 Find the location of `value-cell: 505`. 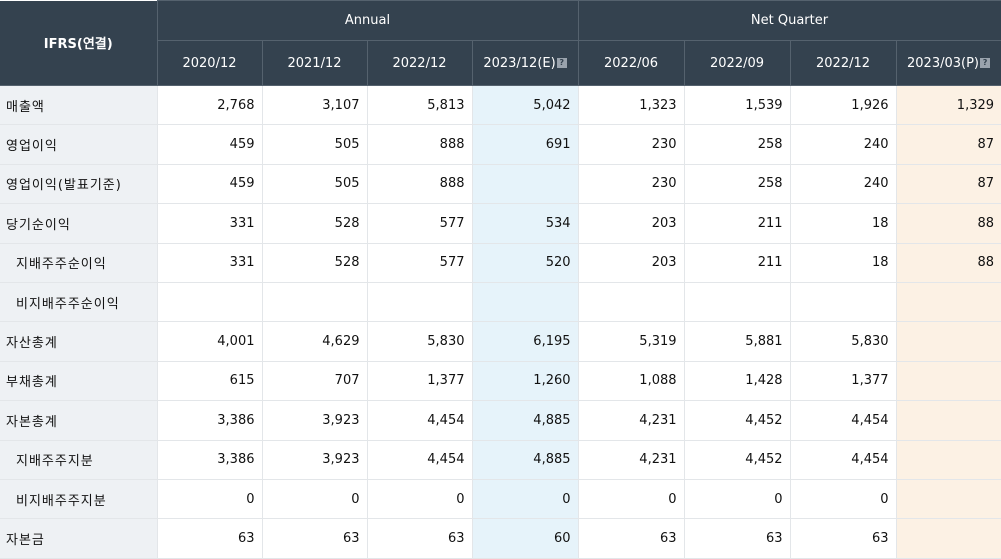

value-cell: 505 is located at coordinates (314, 184).